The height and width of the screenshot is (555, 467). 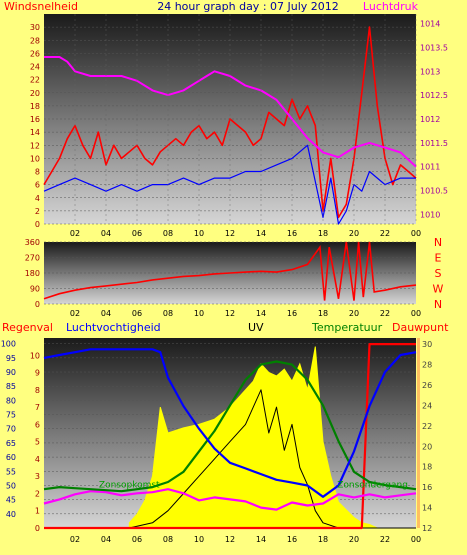 What do you see at coordinates (35, 289) in the screenshot?
I see `direction-y-tick-label: 90` at bounding box center [35, 289].